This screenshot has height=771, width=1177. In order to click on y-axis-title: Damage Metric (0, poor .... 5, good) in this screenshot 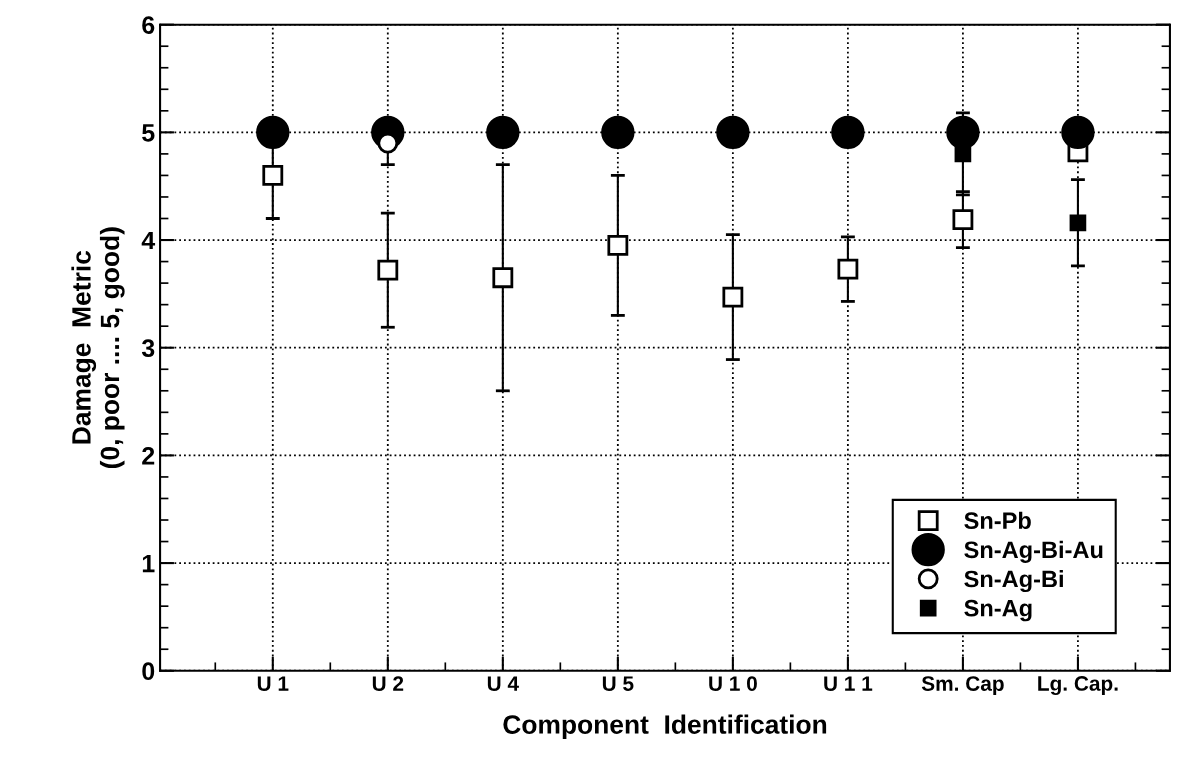, I will do `click(98, 348)`.